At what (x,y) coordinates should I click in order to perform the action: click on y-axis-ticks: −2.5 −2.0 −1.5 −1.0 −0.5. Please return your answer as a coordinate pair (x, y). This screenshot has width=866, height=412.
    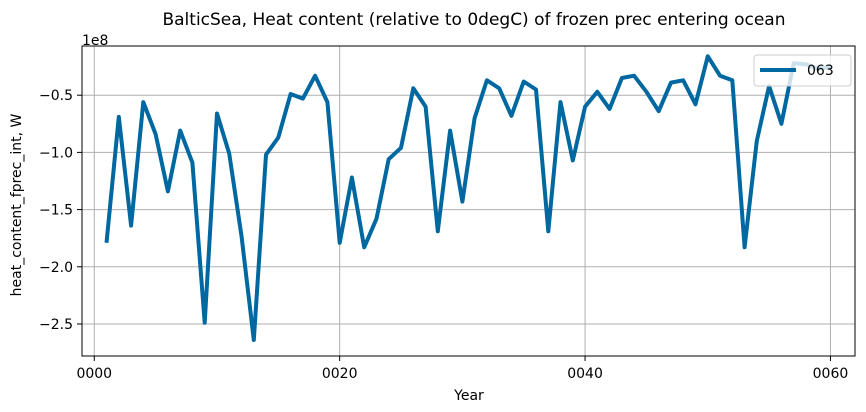
    Looking at the image, I should click on (60, 210).